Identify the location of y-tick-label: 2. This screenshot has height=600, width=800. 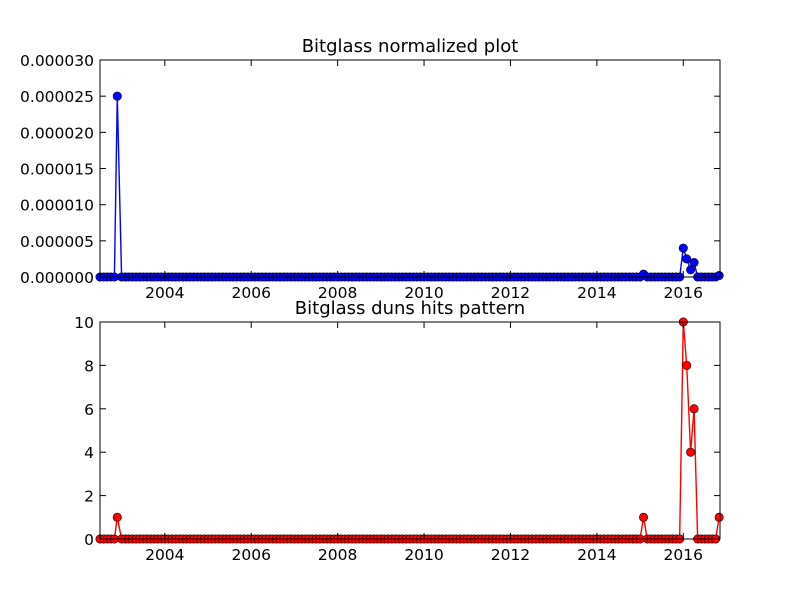
(89, 497).